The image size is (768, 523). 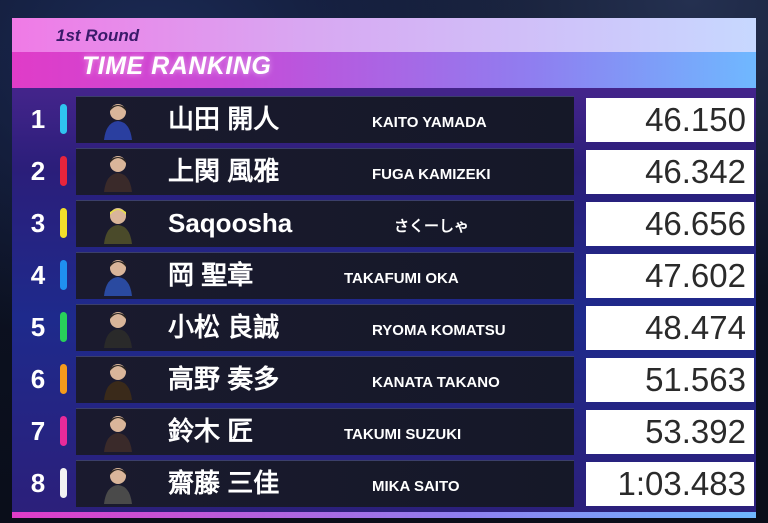 I want to click on lap-time: 51.563, so click(x=670, y=380).